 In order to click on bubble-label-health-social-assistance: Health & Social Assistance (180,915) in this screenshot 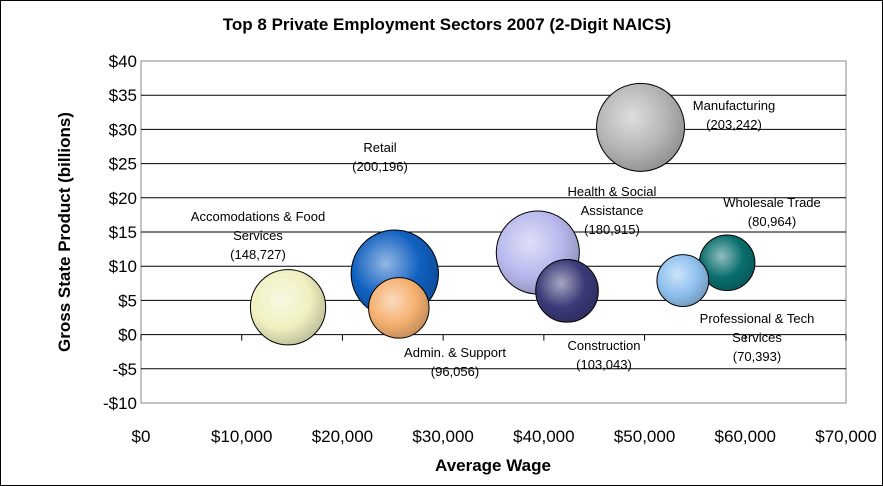, I will do `click(612, 210)`.